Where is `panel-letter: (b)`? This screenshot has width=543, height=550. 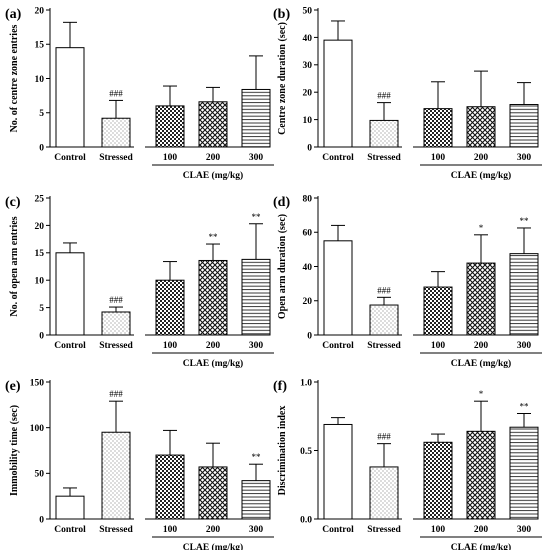 panel-letter: (b) is located at coordinates (281, 14).